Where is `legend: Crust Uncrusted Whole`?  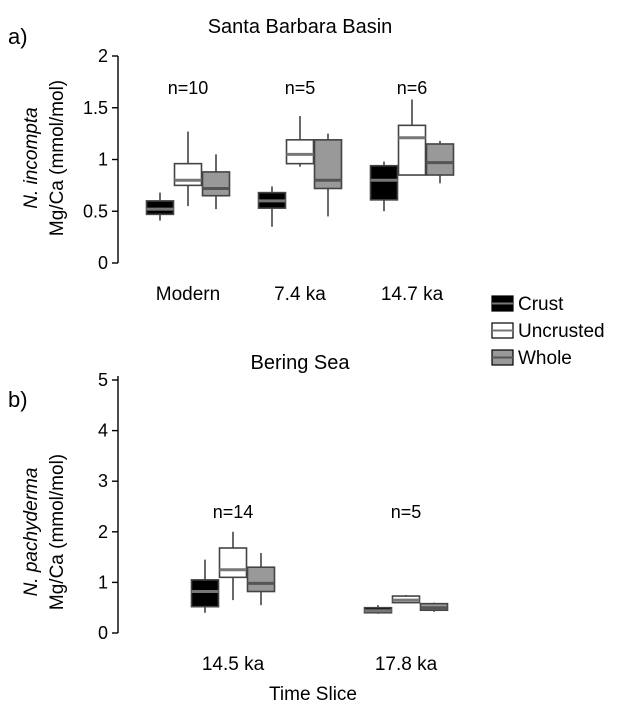 legend: Crust Uncrusted Whole is located at coordinates (548, 331).